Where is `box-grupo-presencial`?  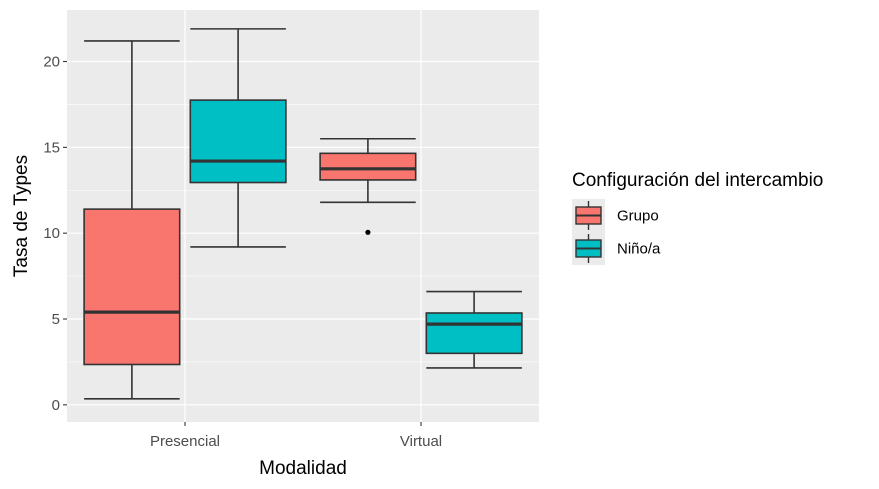
box-grupo-presencial is located at coordinates (132, 220).